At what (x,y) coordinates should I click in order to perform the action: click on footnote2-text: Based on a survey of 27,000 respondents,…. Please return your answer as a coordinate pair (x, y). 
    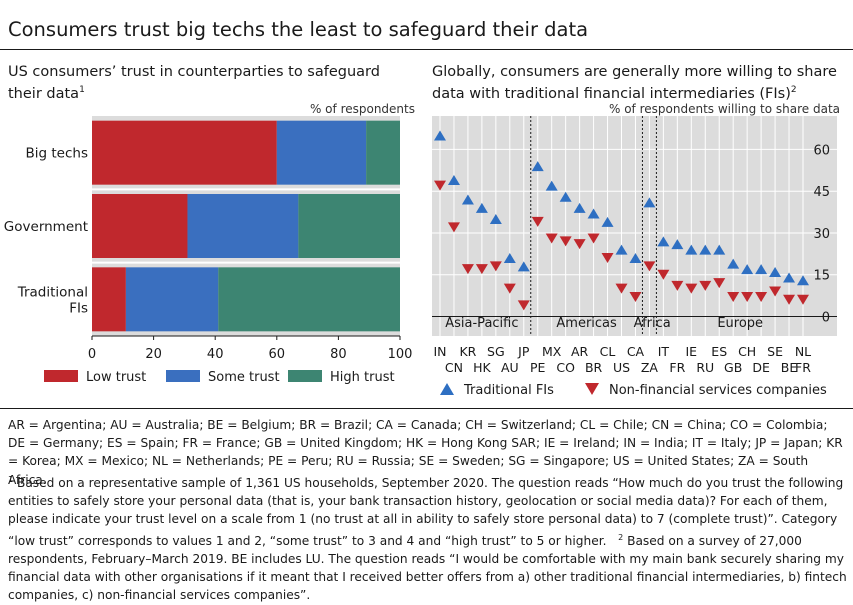
    Looking at the image, I should click on (427, 568).